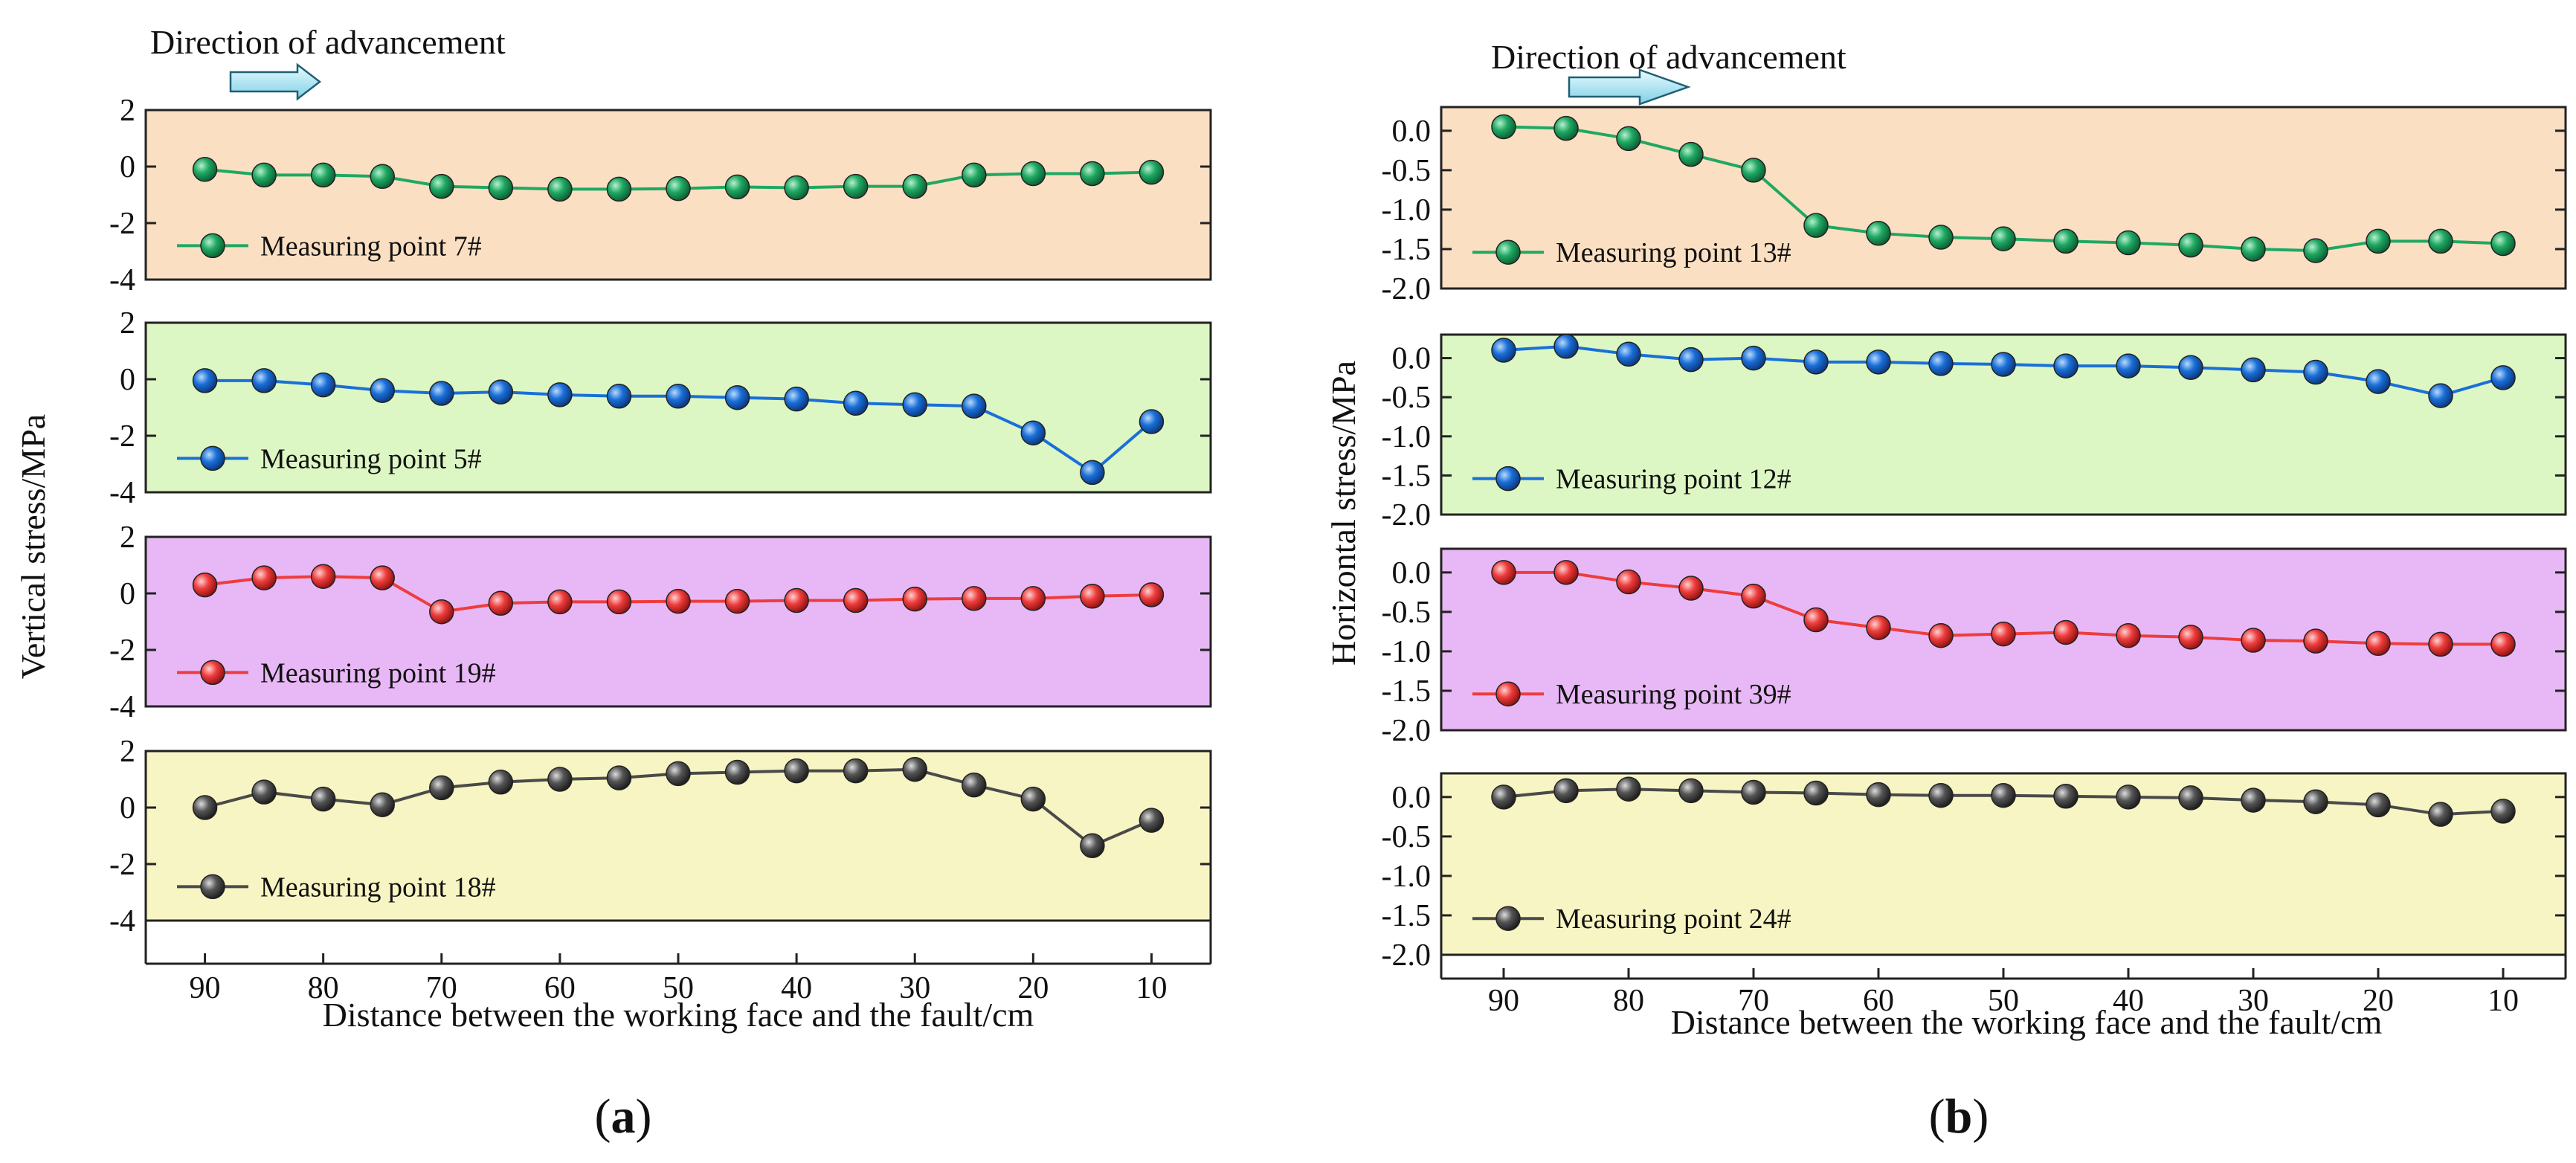 The height and width of the screenshot is (1163, 2576). Describe the element at coordinates (1673, 694) in the screenshot. I see `legend-label: Measuring point 39#` at that location.